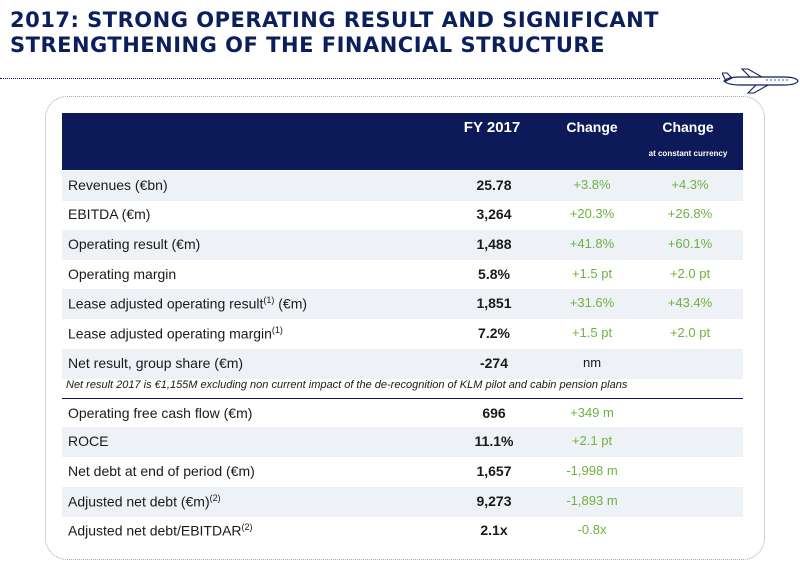  I want to click on row-change: +3.8%, so click(592, 184).